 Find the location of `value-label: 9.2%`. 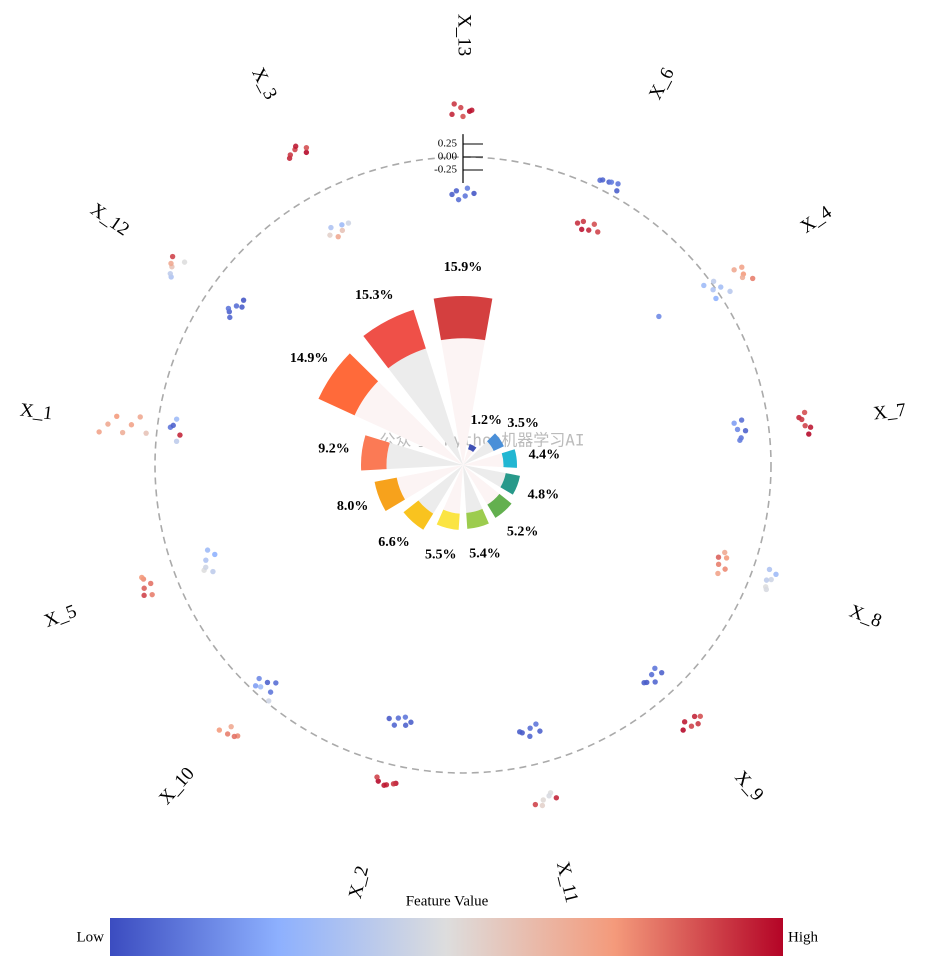

value-label: 9.2% is located at coordinates (334, 449).